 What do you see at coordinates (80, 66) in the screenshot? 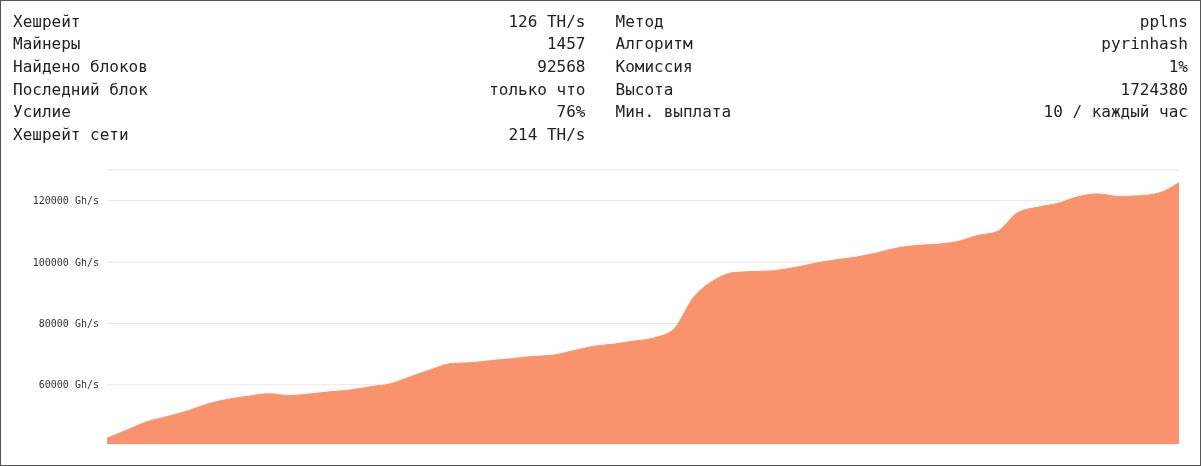
I see `text: Найдено блоков` at bounding box center [80, 66].